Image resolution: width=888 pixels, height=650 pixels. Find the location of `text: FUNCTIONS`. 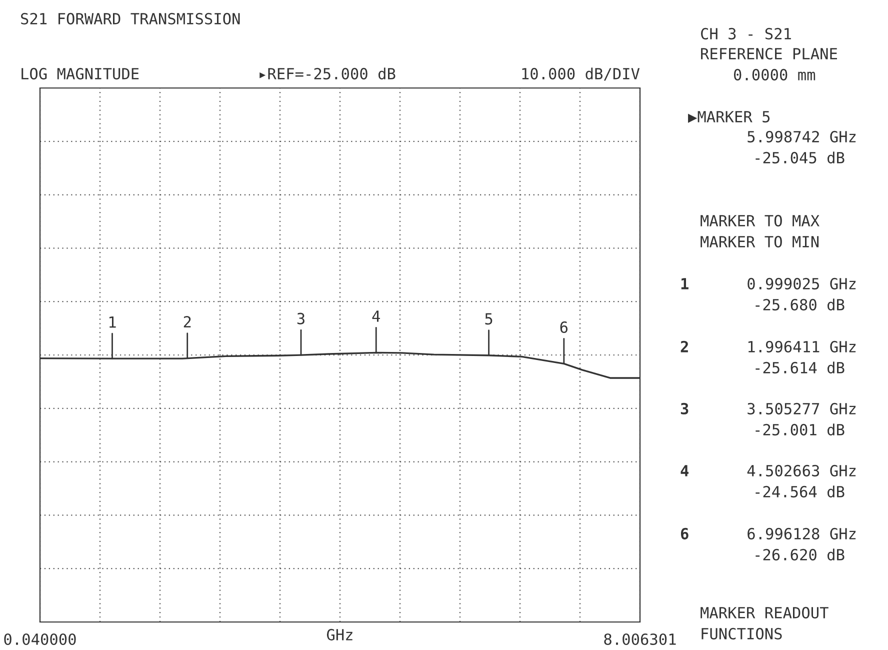

text: FUNCTIONS is located at coordinates (742, 634).